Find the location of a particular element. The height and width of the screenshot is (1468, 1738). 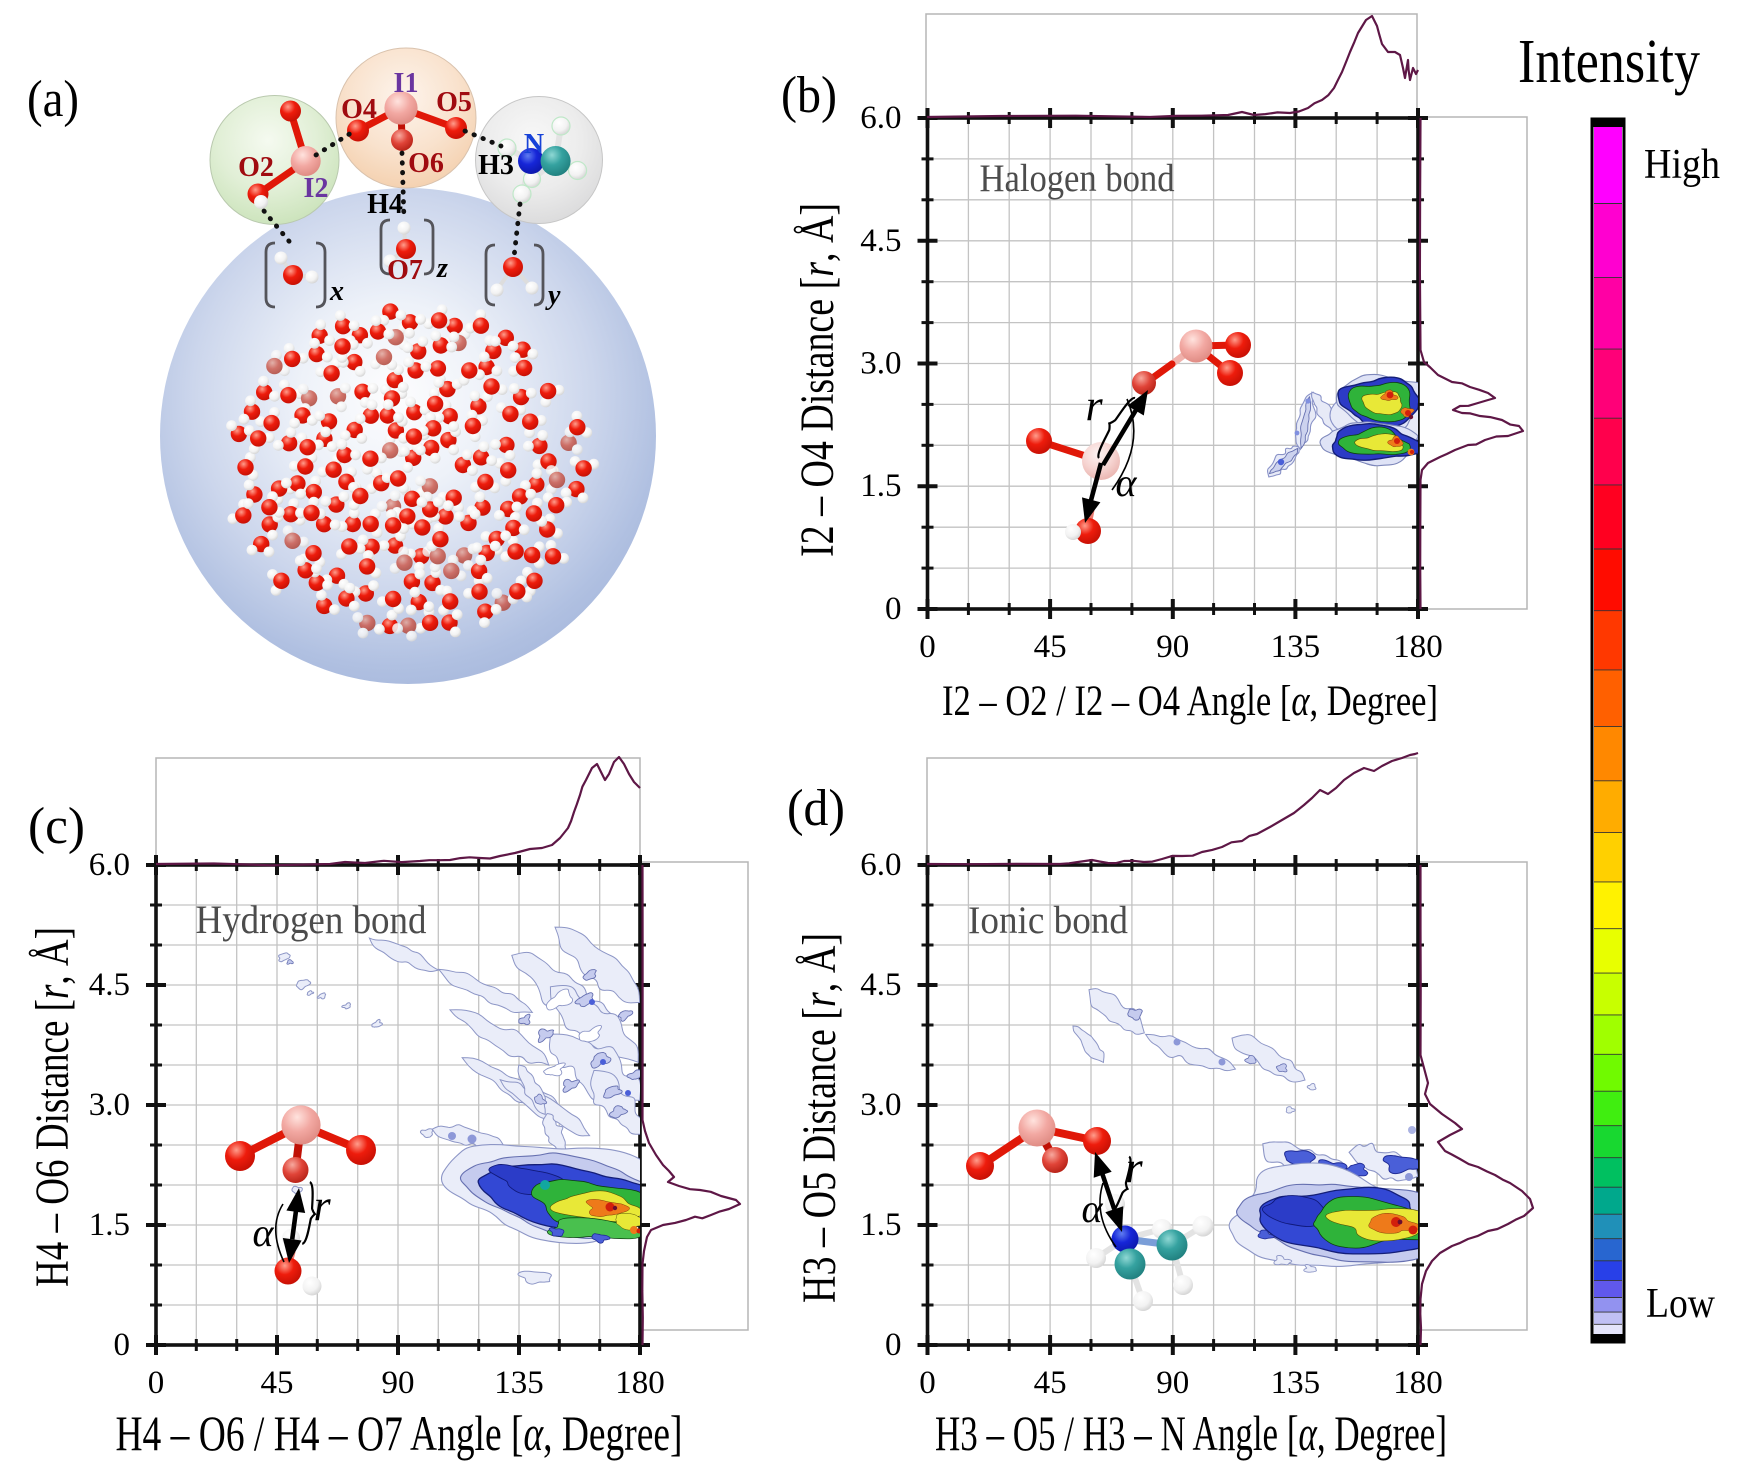

svg-text: z is located at coordinates (442, 268).